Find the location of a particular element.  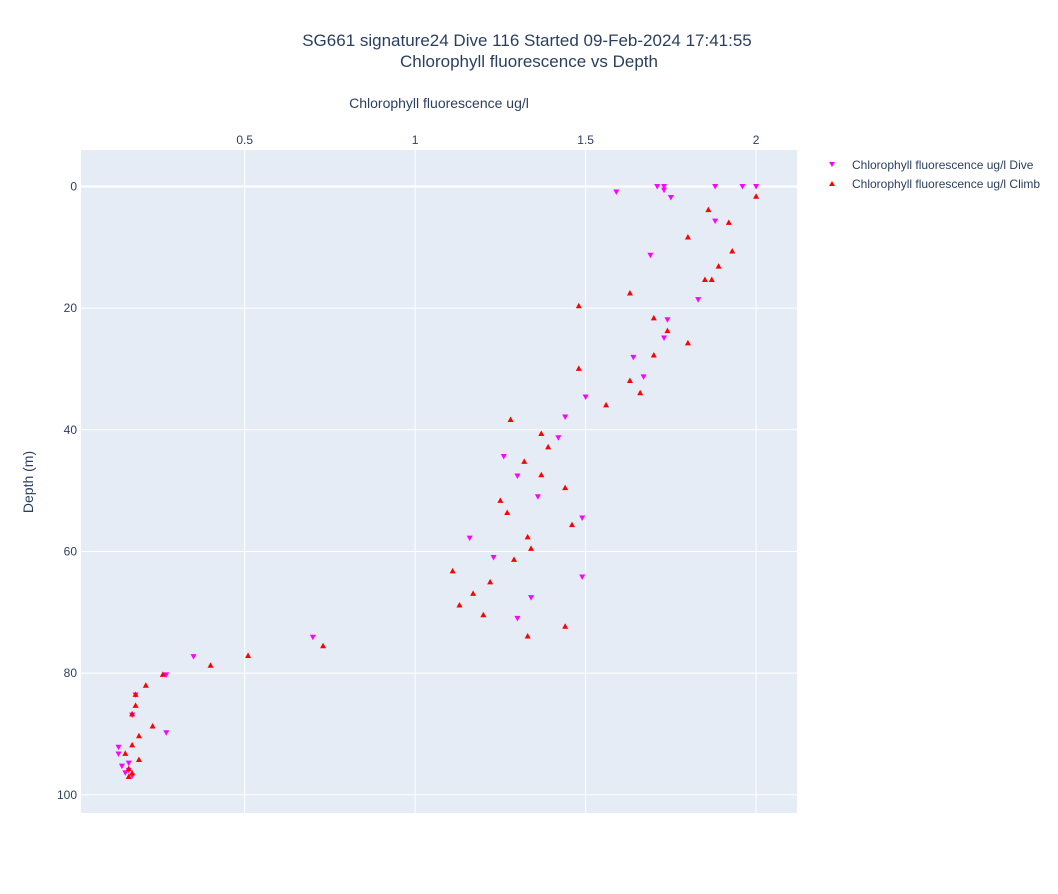

legend-marker-dive is located at coordinates (832, 164).